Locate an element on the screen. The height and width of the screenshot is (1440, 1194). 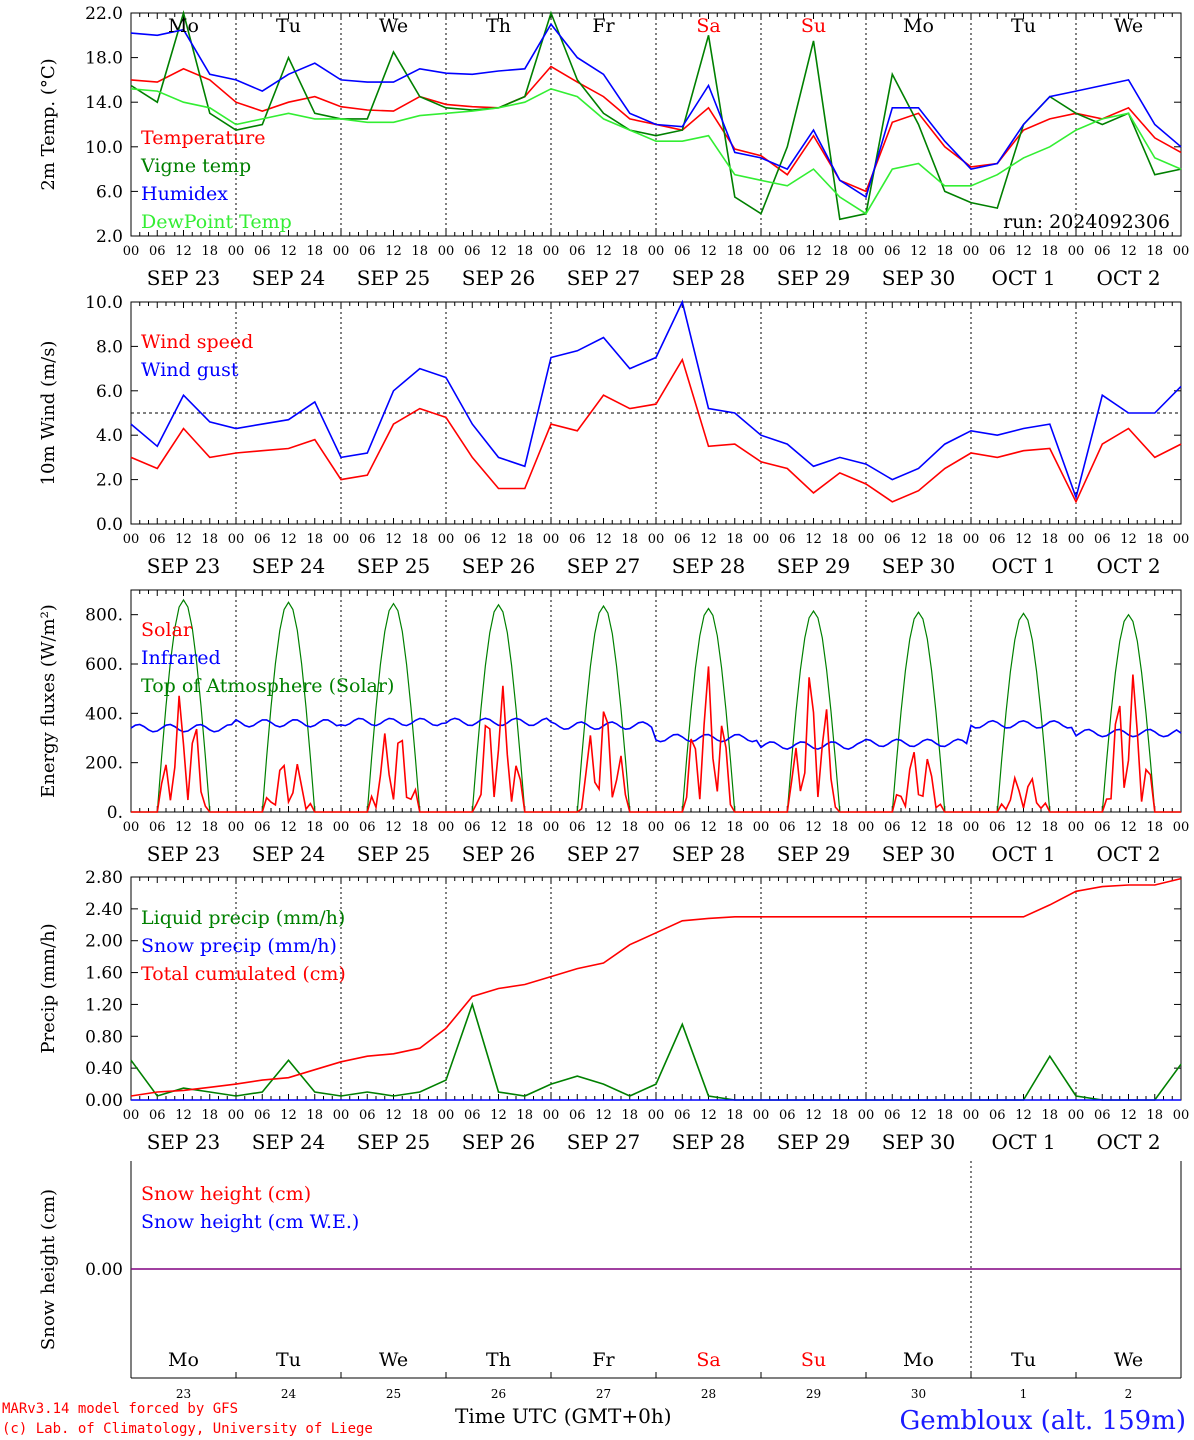
y-tick-label: 18.0 is located at coordinates (104, 59).